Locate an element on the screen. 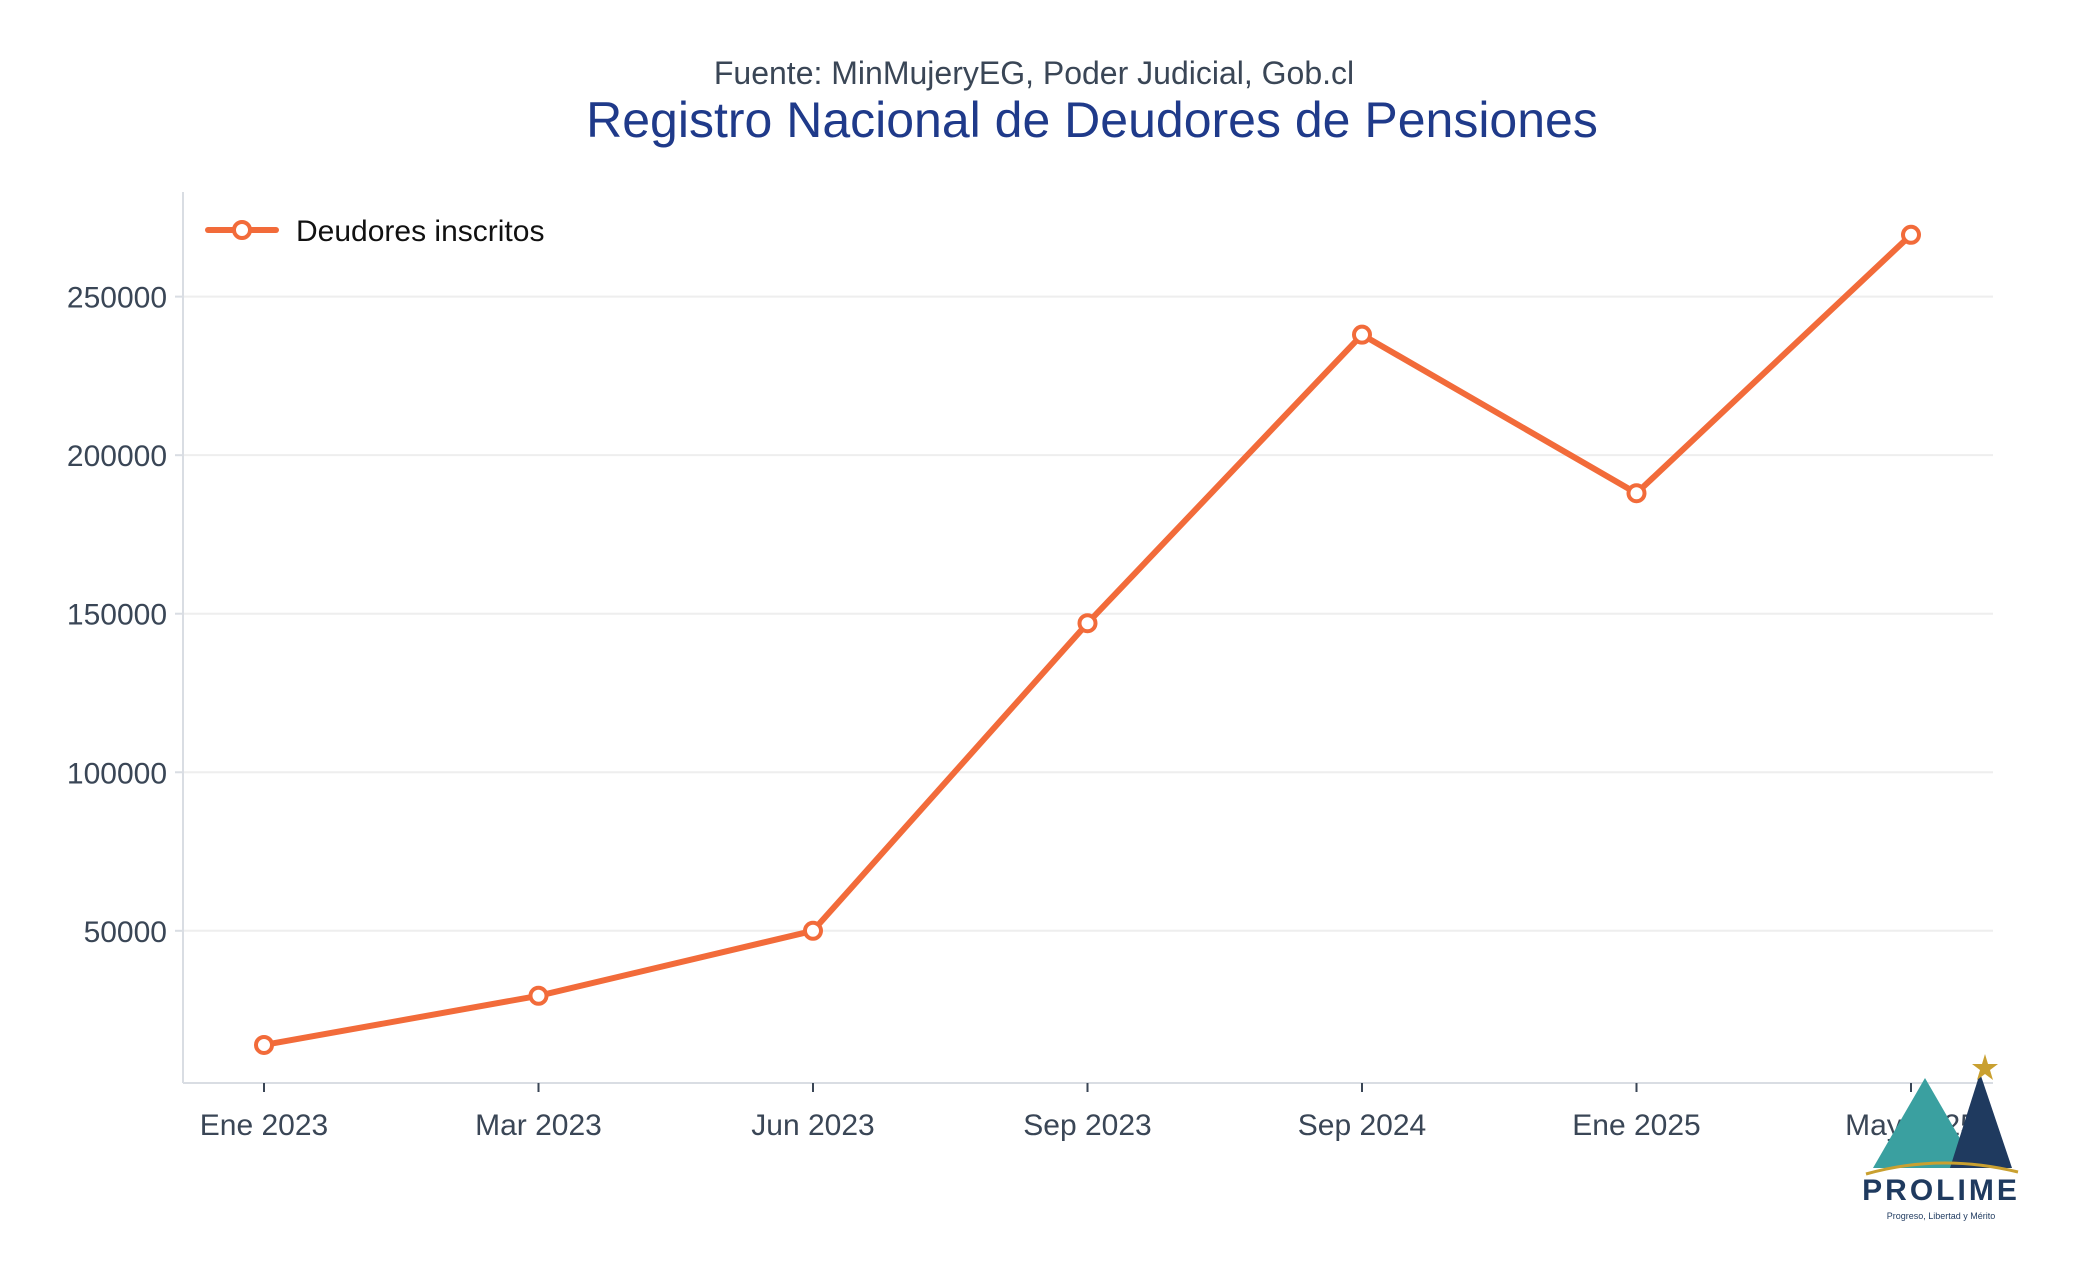 The width and height of the screenshot is (2081, 1284). legend: Deudores inscritos is located at coordinates (374, 231).